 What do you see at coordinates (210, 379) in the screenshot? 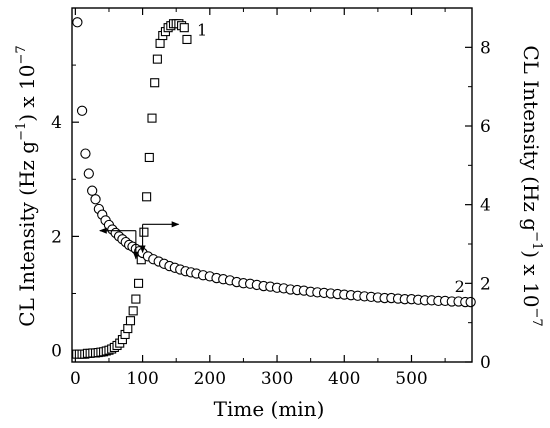
I see `x-tick-label: 200` at bounding box center [210, 379].